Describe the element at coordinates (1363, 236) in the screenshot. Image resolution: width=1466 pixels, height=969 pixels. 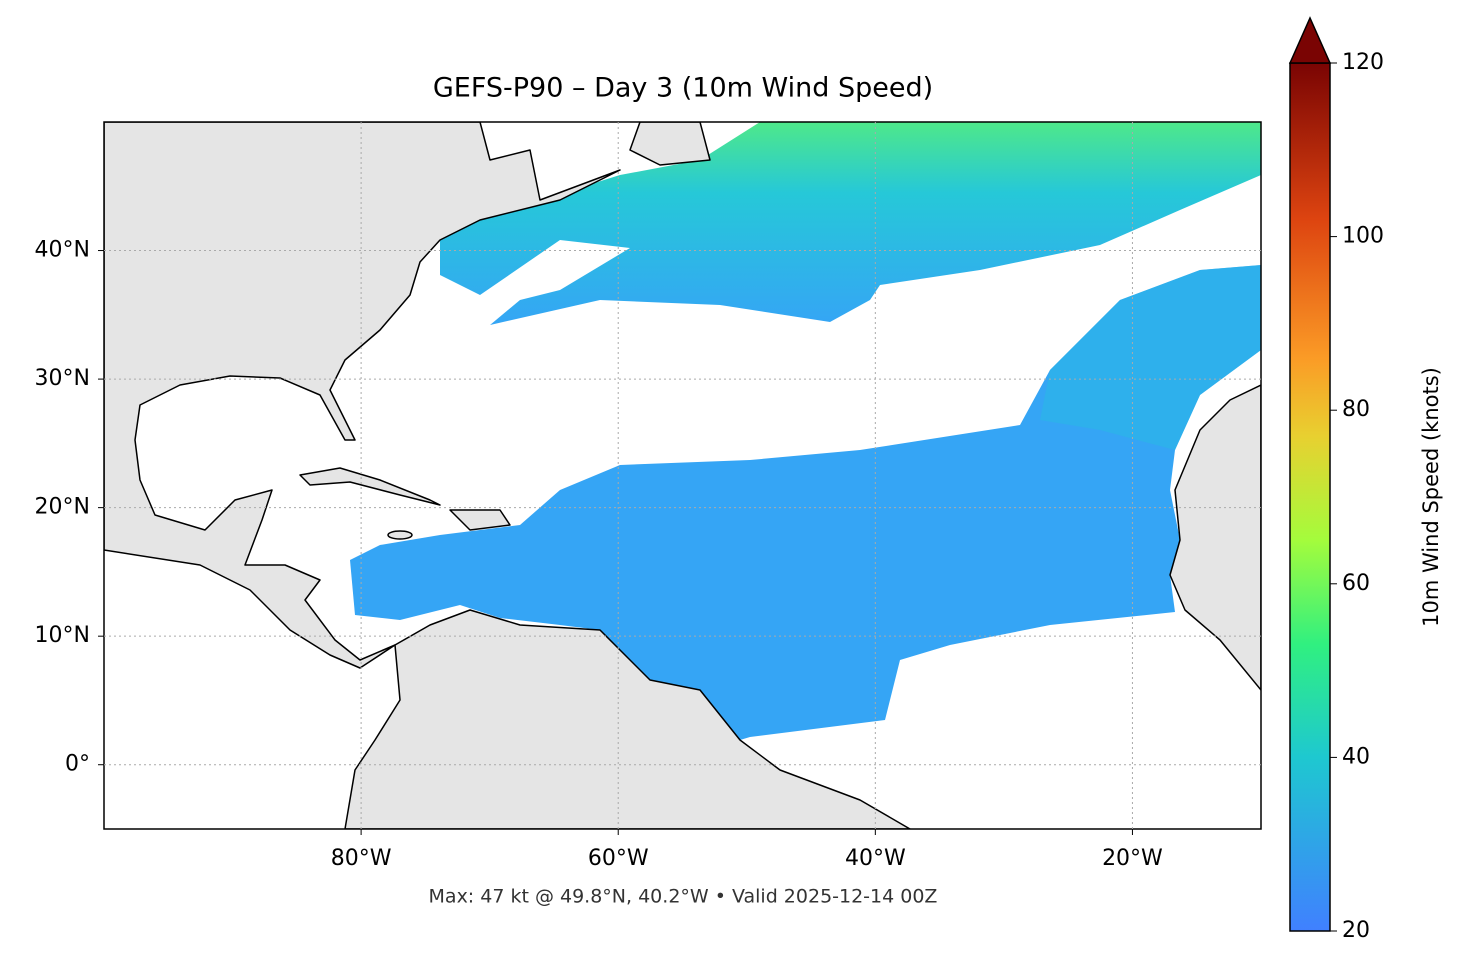
I see `colorbar-tick-label: 100` at that location.